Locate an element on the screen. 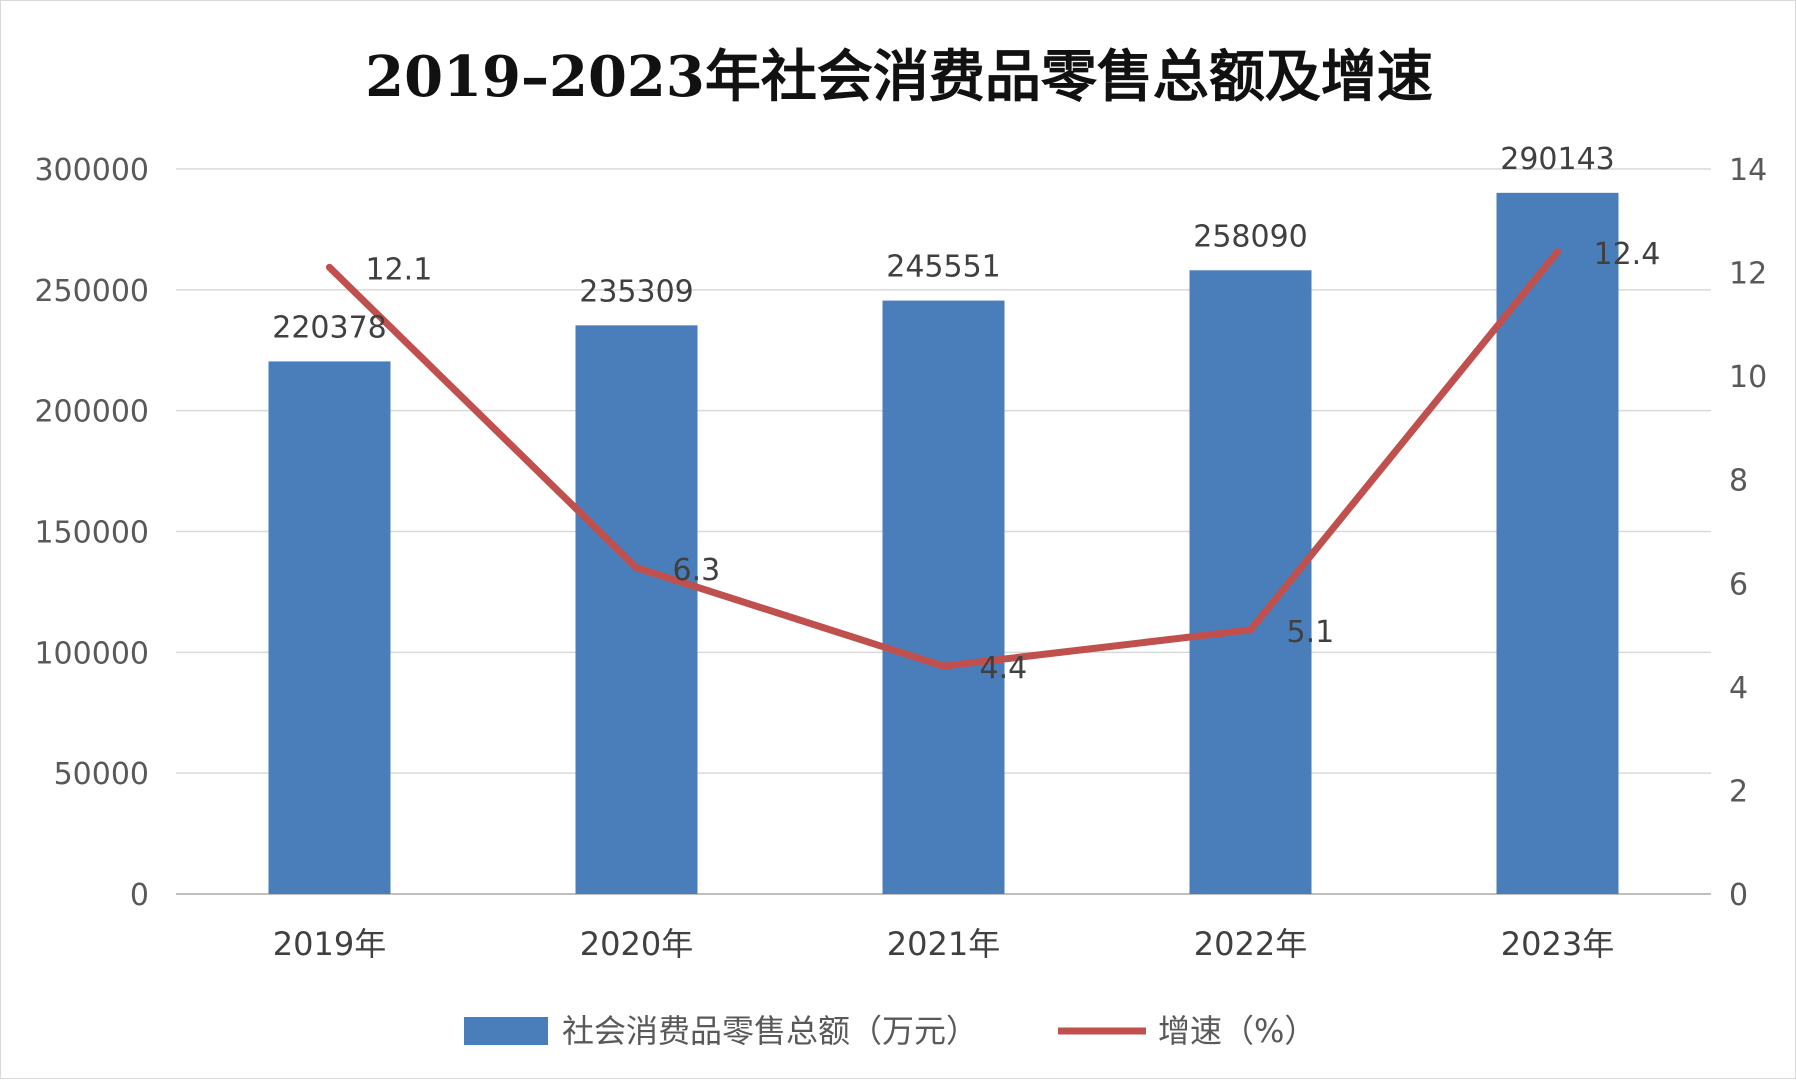 The width and height of the screenshot is (1796, 1080). line-value-label: 4.4 is located at coordinates (1004, 668).